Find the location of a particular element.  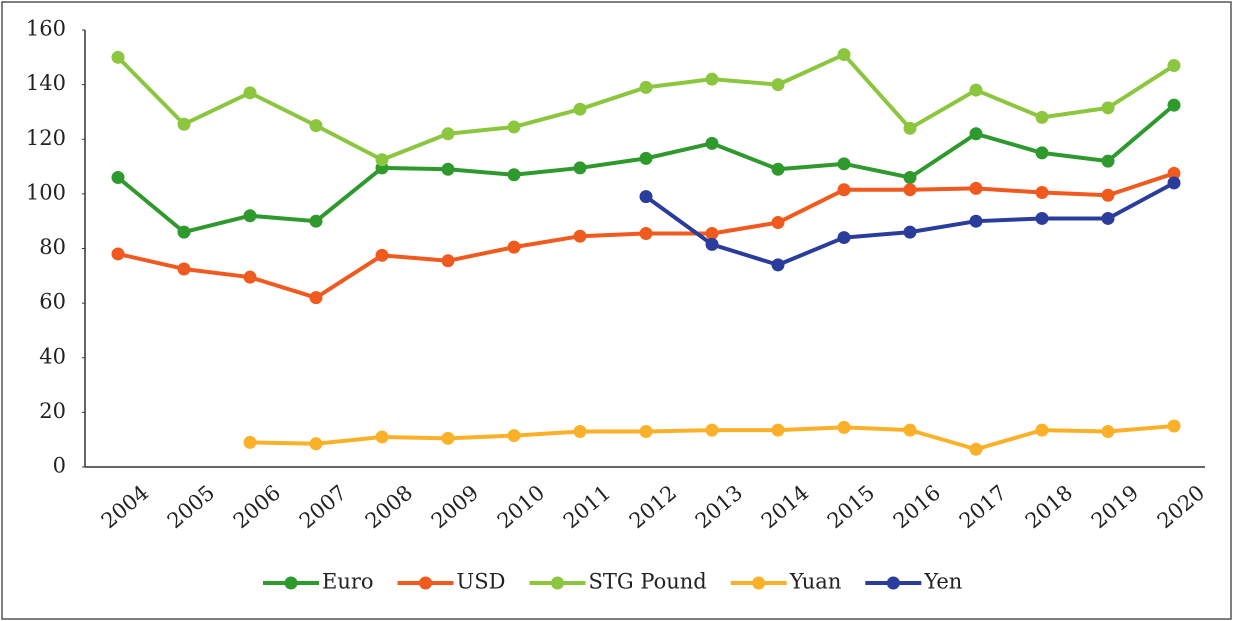

y-tick-label: 120 is located at coordinates (46, 138).